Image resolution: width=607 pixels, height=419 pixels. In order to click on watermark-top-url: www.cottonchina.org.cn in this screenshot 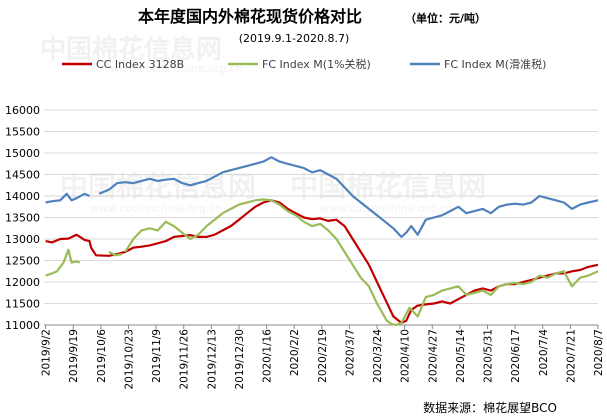, I will do `click(176, 68)`.